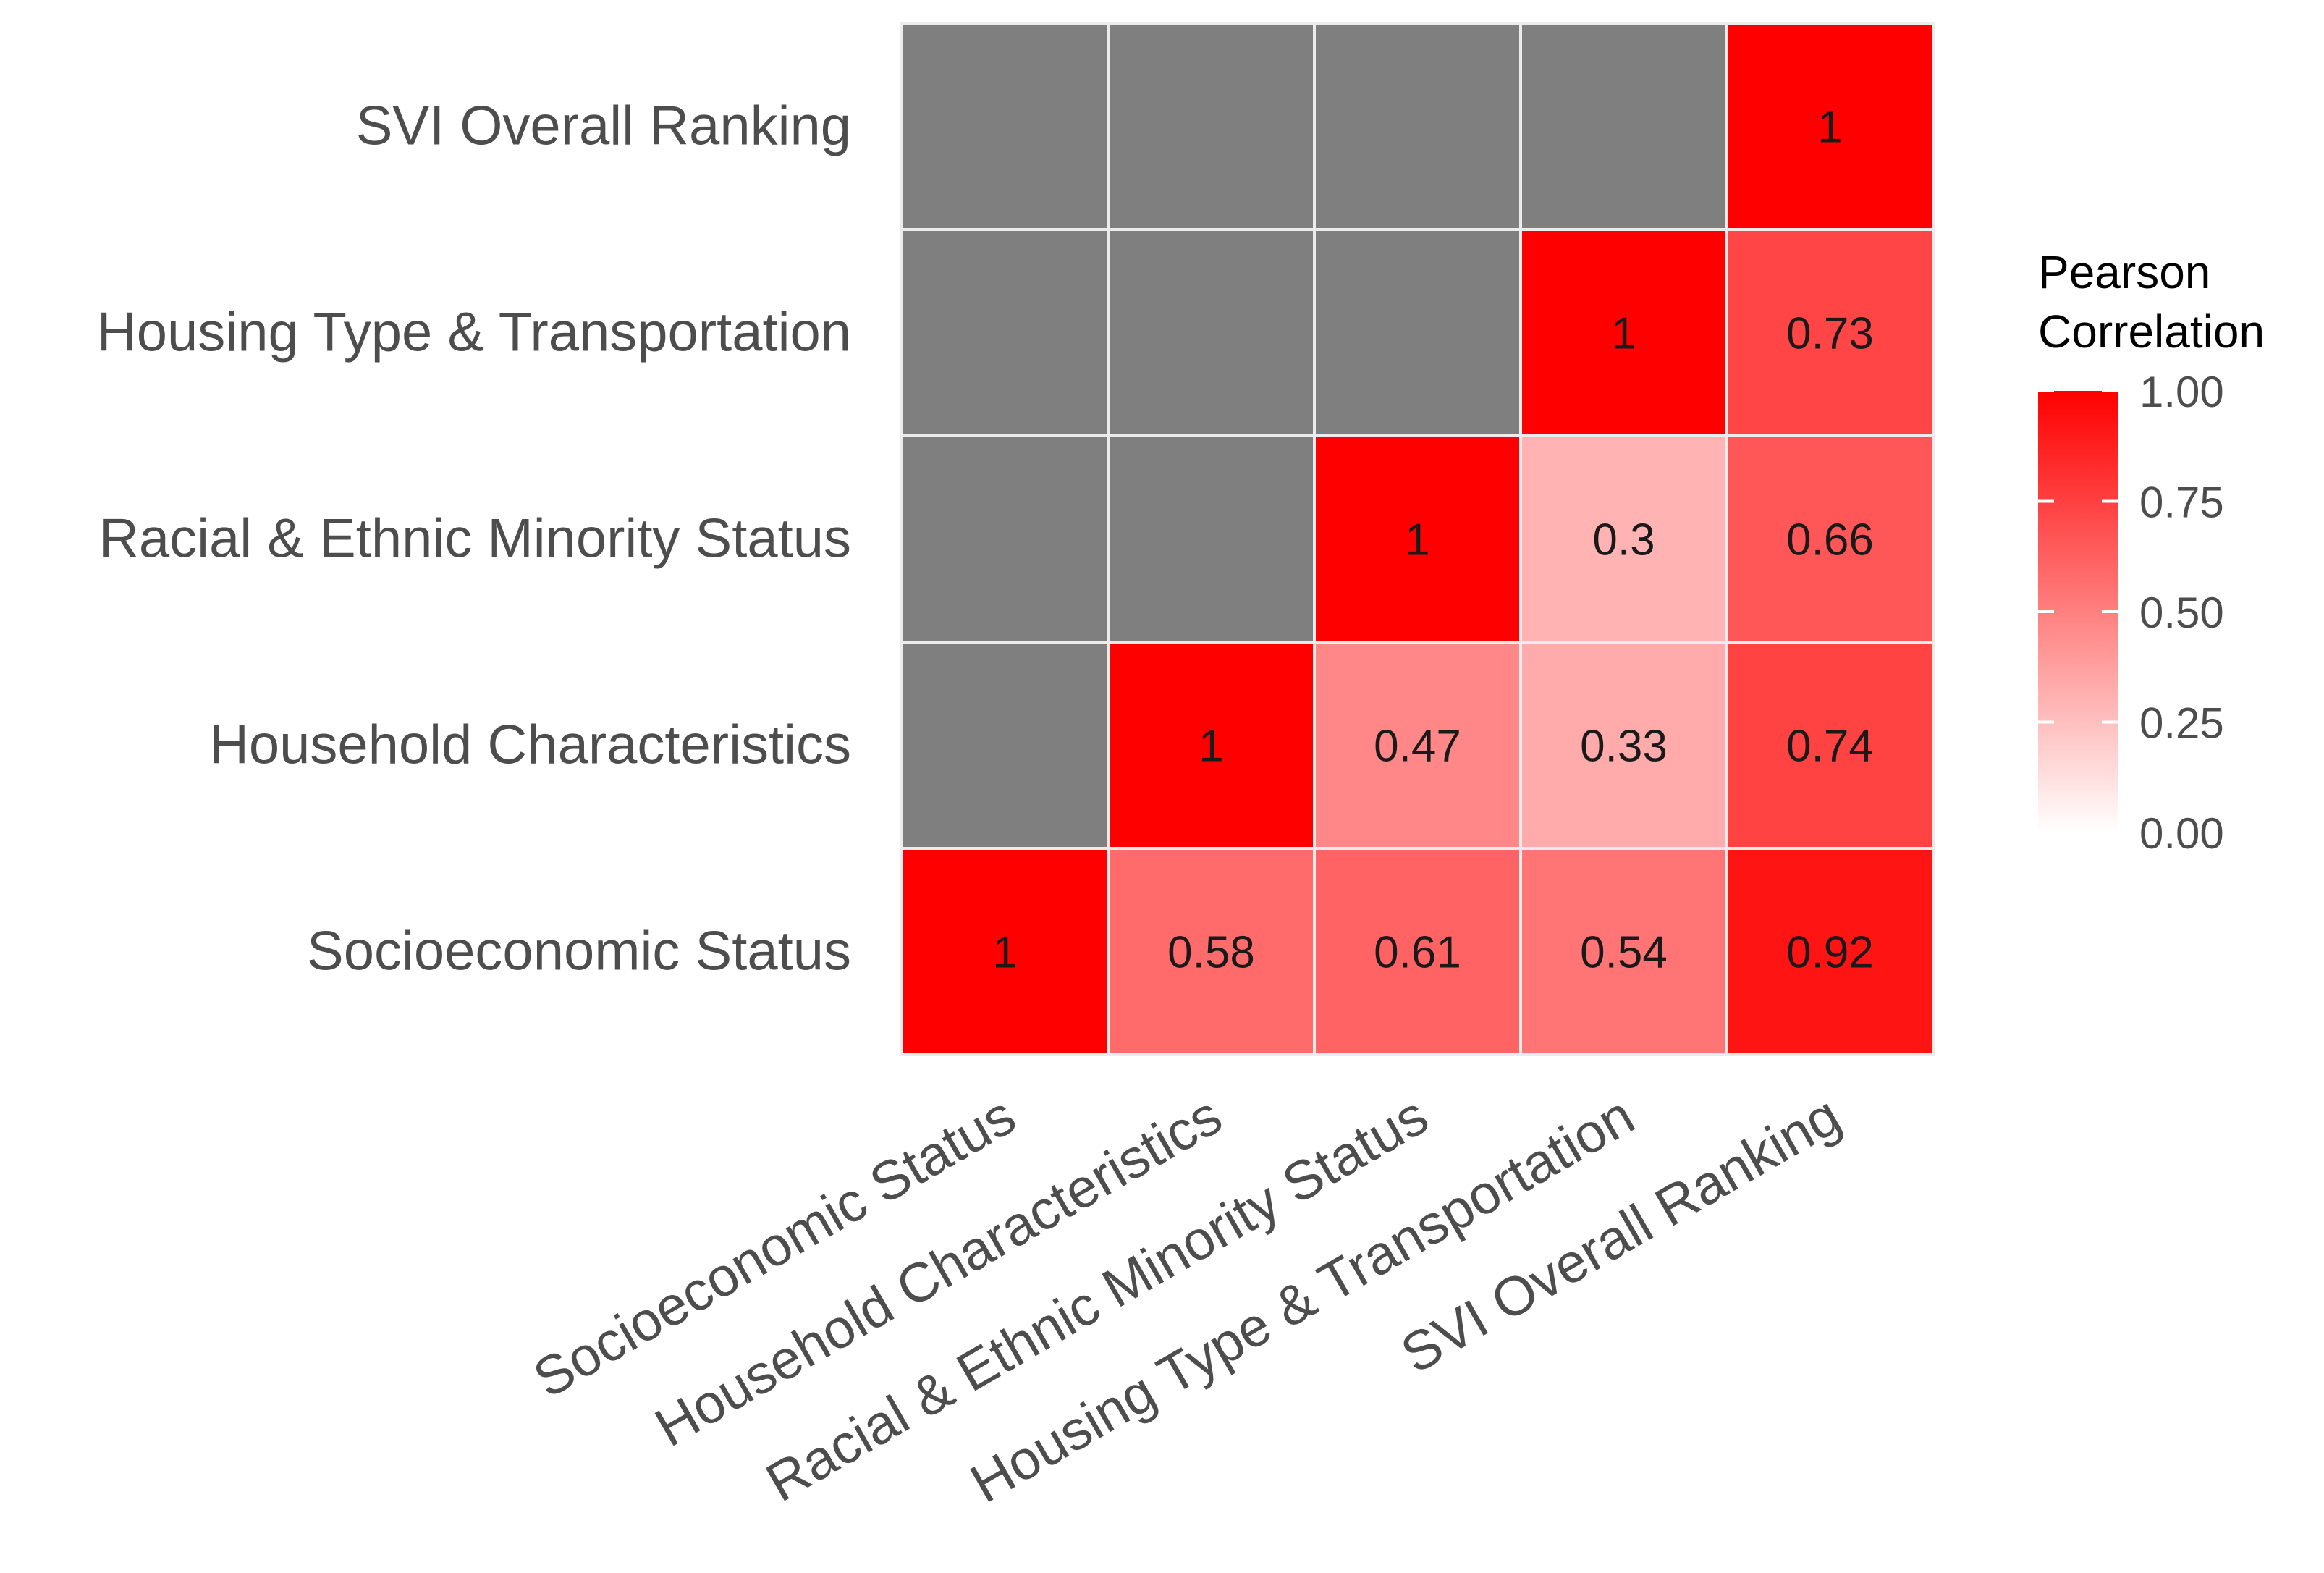 The width and height of the screenshot is (2324, 1573). What do you see at coordinates (1005, 539) in the screenshot?
I see `heatmap-cell-racial-and-ethnic-minority-status--socioeconomic-status` at bounding box center [1005, 539].